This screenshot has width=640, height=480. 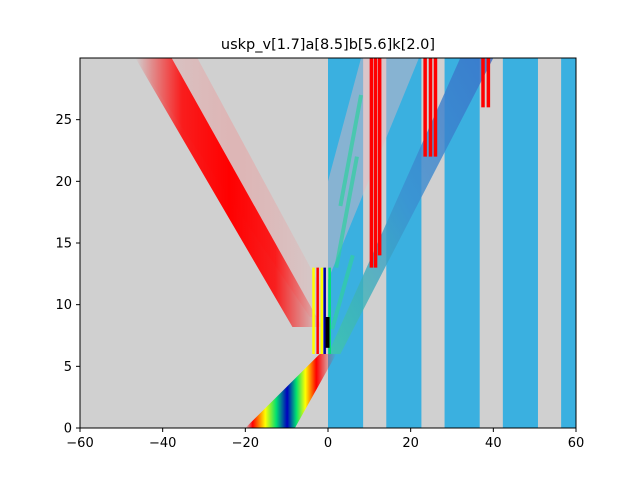 I want to click on y-tick-label: 5, so click(x=68, y=367).